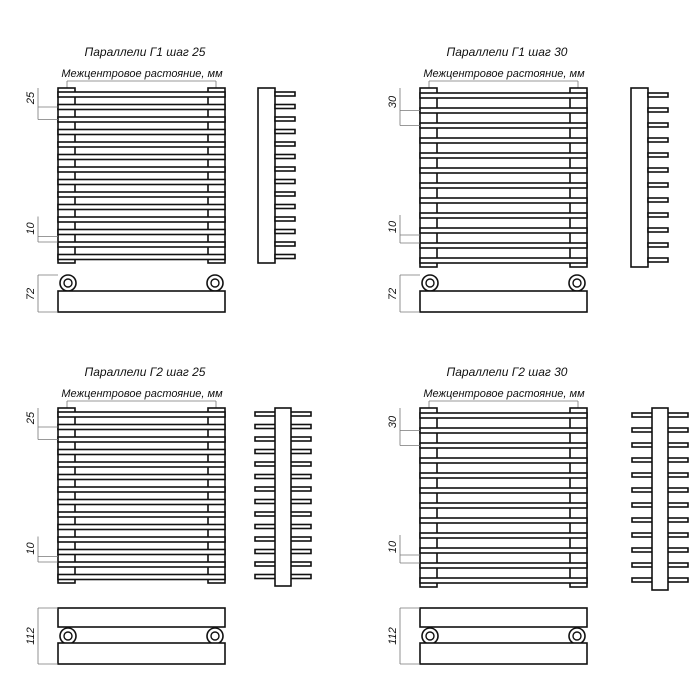 The height and width of the screenshot is (700, 700). I want to click on bottom-collector-front, so click(503, 617).